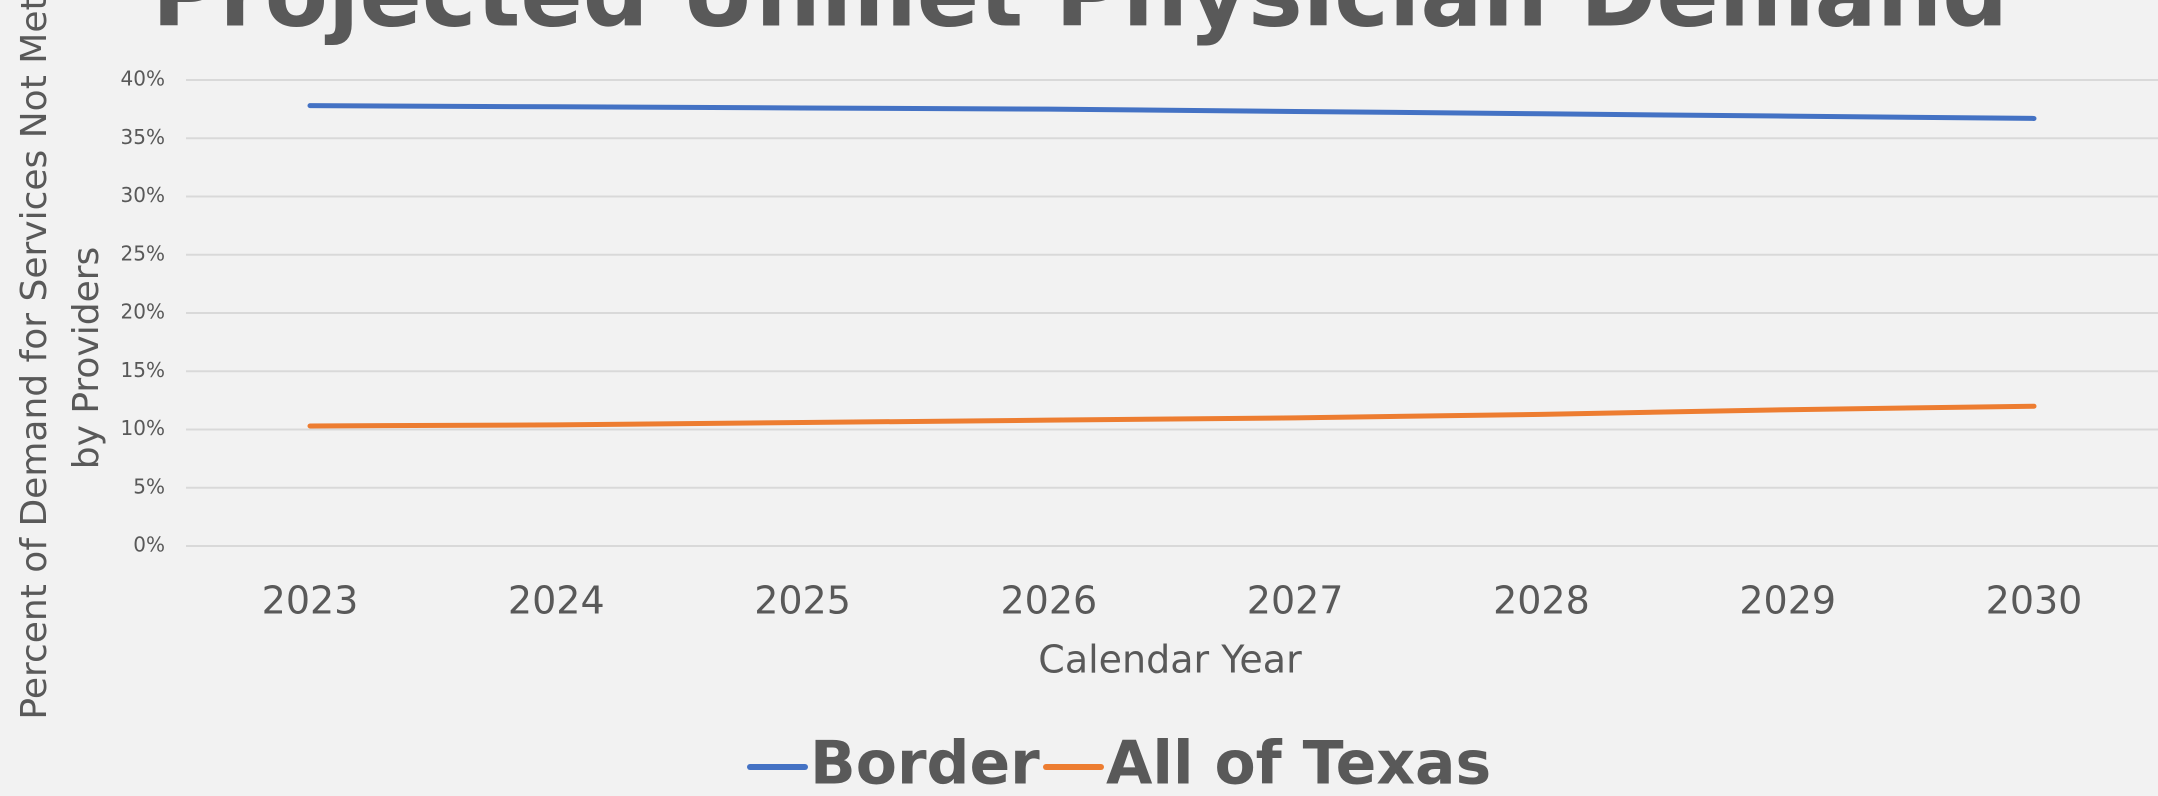 The image size is (2158, 796). I want to click on y-axis-label: by Providers, so click(86, 358).